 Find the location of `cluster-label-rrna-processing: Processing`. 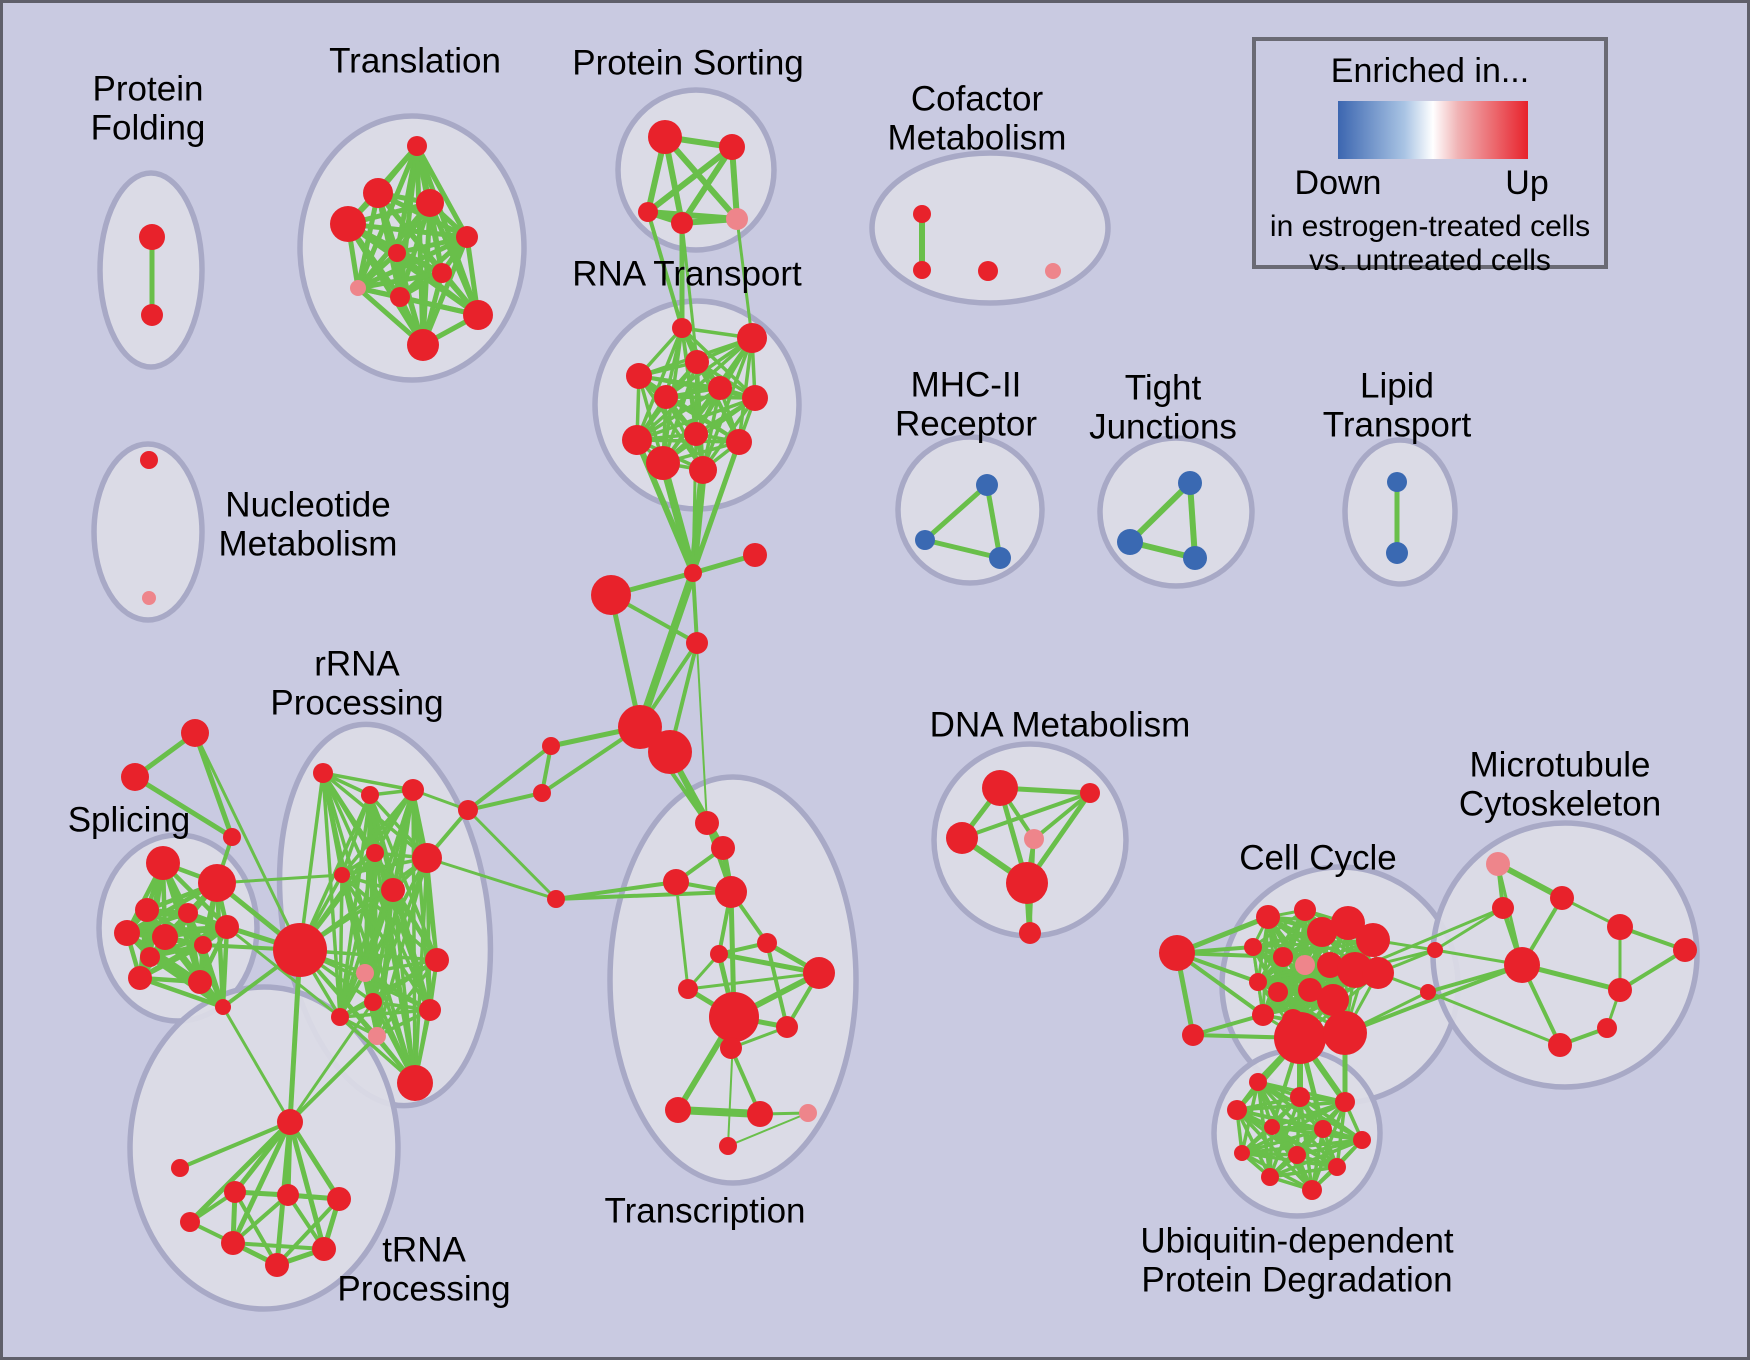

cluster-label-rrna-processing: Processing is located at coordinates (356, 702).